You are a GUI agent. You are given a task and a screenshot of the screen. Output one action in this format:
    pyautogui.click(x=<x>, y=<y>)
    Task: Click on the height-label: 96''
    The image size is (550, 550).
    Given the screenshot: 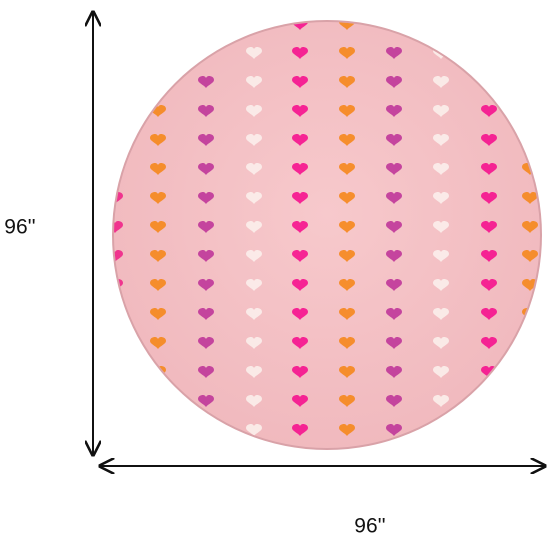 What is the action you would take?
    pyautogui.click(x=19, y=227)
    